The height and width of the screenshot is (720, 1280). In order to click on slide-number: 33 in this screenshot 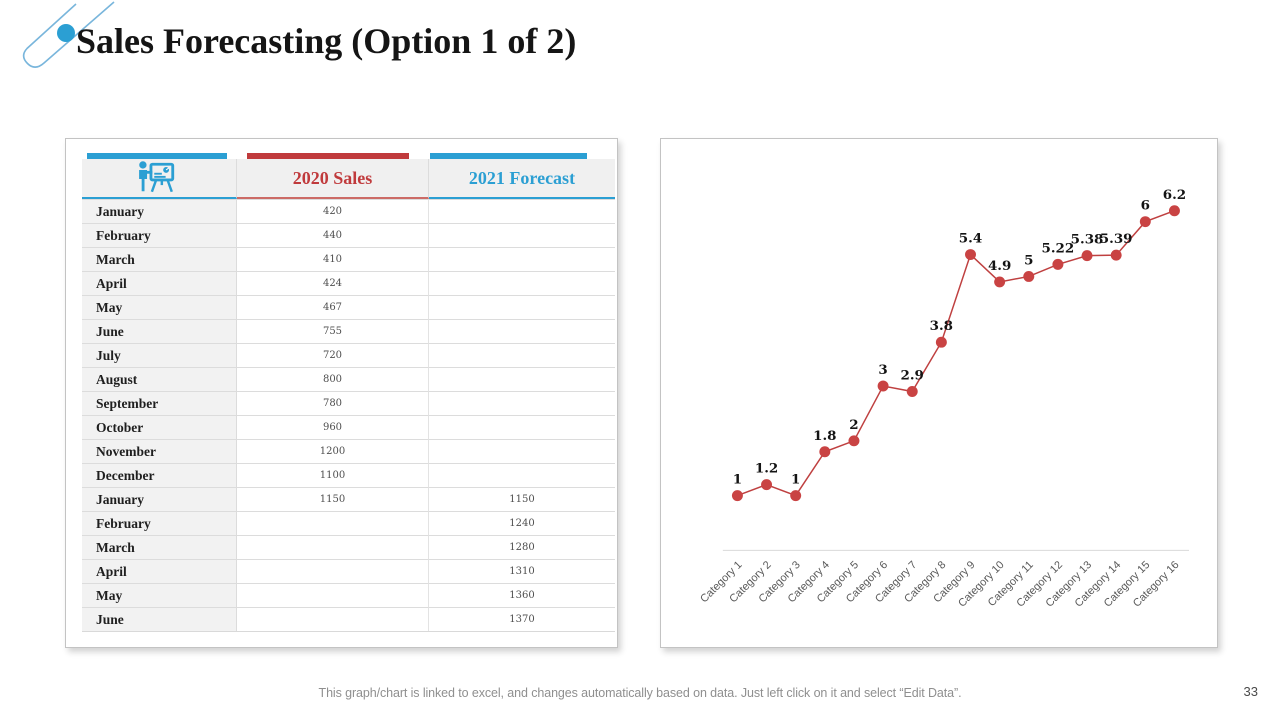, I will do `click(1250, 691)`.